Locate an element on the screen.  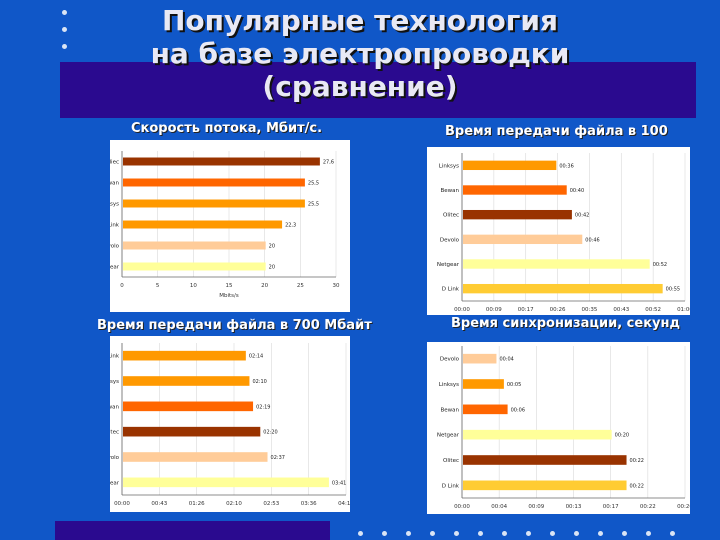
tick-label: 00:13 is located at coordinates (574, 507).